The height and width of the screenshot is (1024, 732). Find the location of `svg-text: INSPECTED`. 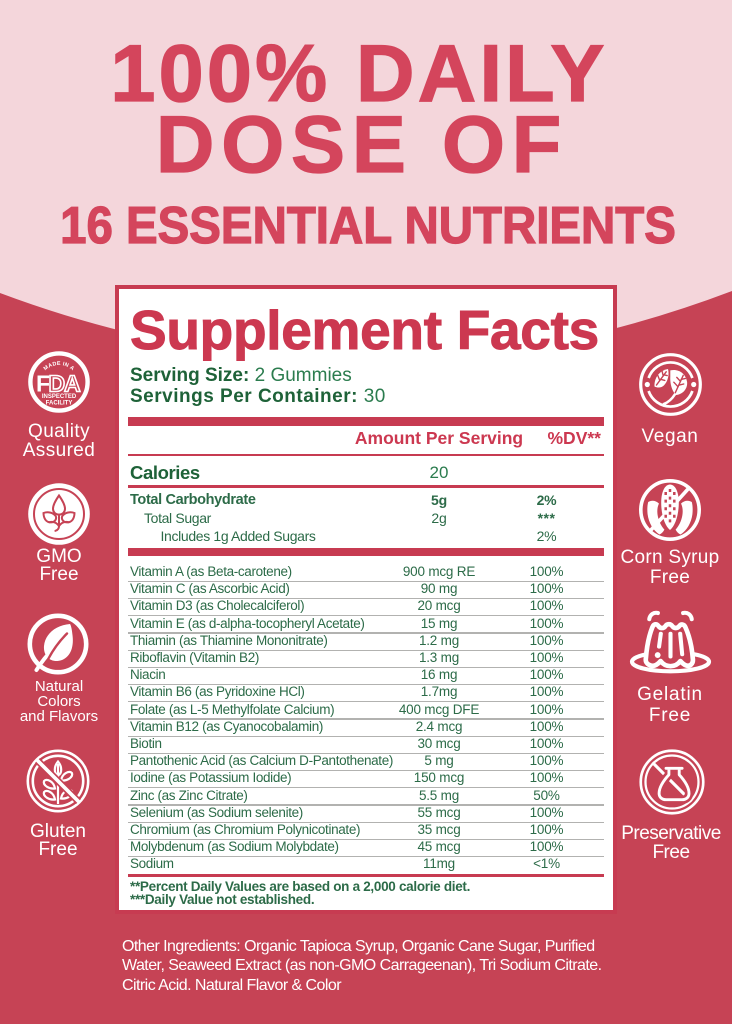

svg-text: INSPECTED is located at coordinates (59, 397).